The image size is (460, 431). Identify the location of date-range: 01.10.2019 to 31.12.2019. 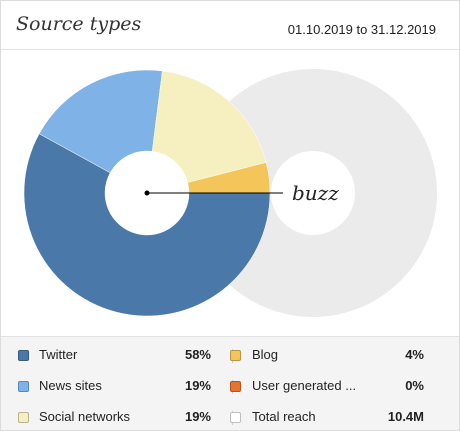
(361, 29).